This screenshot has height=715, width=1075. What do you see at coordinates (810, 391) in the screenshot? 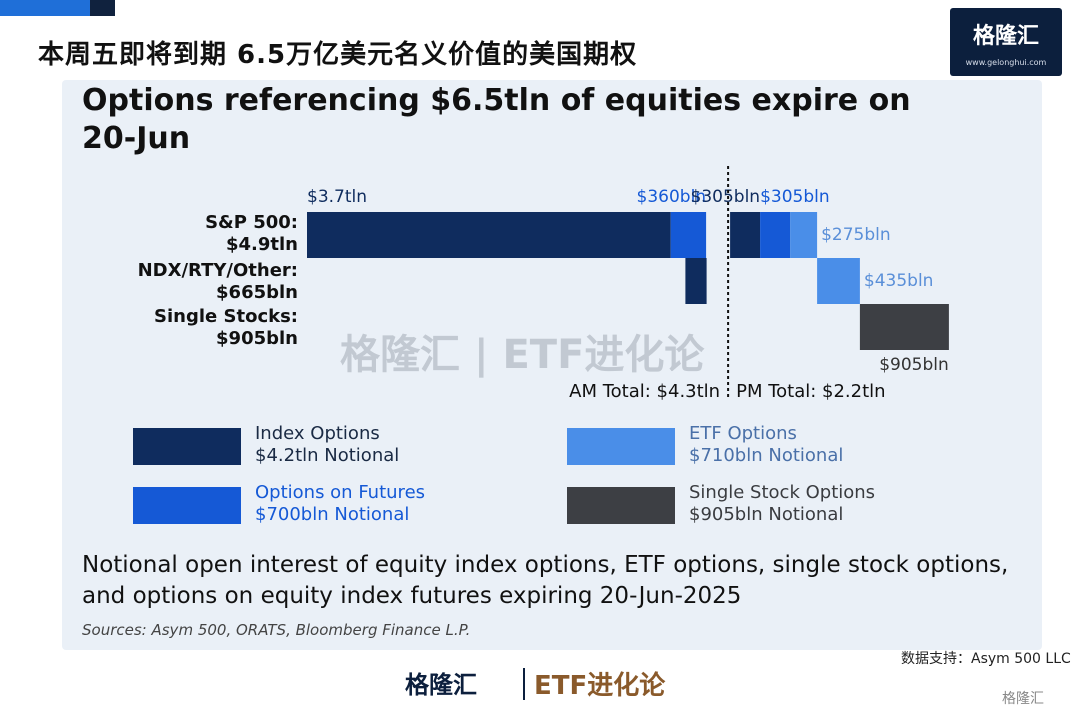
I see `pm-total-label: PM Total: $2.2tln` at bounding box center [810, 391].